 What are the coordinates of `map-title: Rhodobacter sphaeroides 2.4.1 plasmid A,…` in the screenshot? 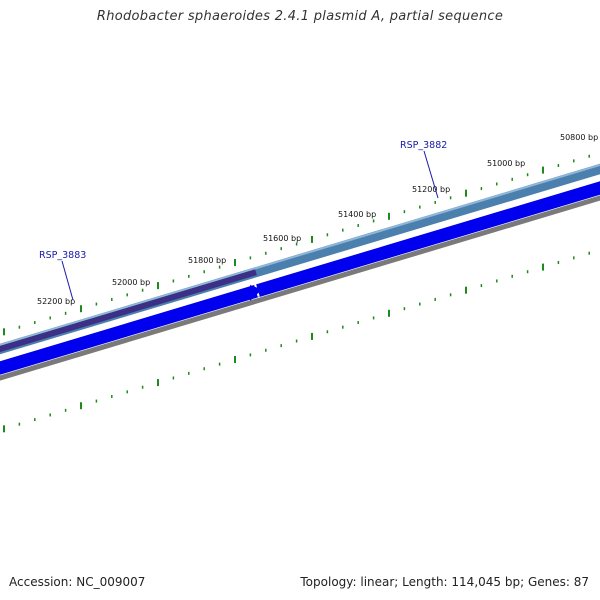 It's located at (300, 16).